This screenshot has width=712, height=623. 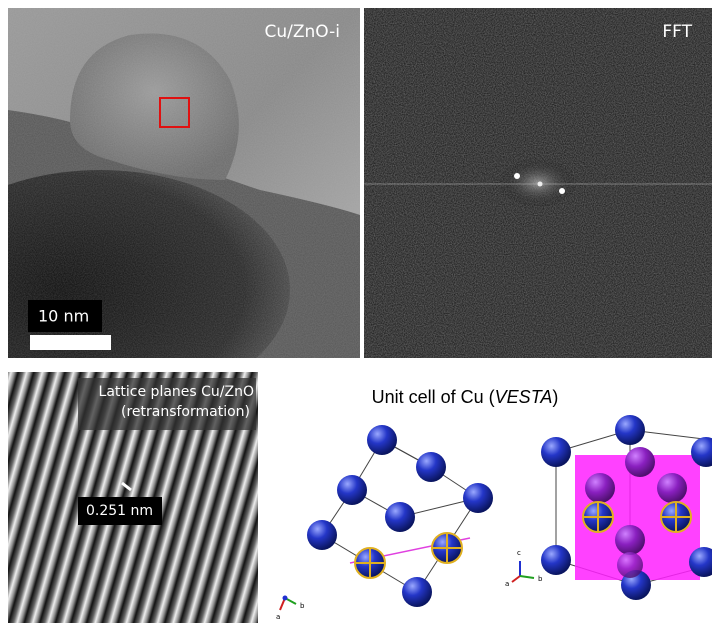 I want to click on selection-box, so click(x=174, y=112).